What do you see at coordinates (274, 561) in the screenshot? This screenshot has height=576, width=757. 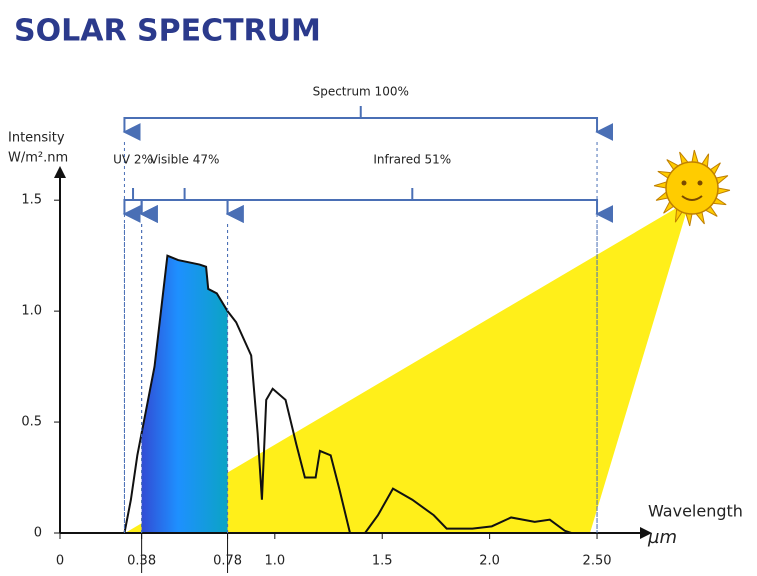 I see `x-tick-label: 1.0` at bounding box center [274, 561].